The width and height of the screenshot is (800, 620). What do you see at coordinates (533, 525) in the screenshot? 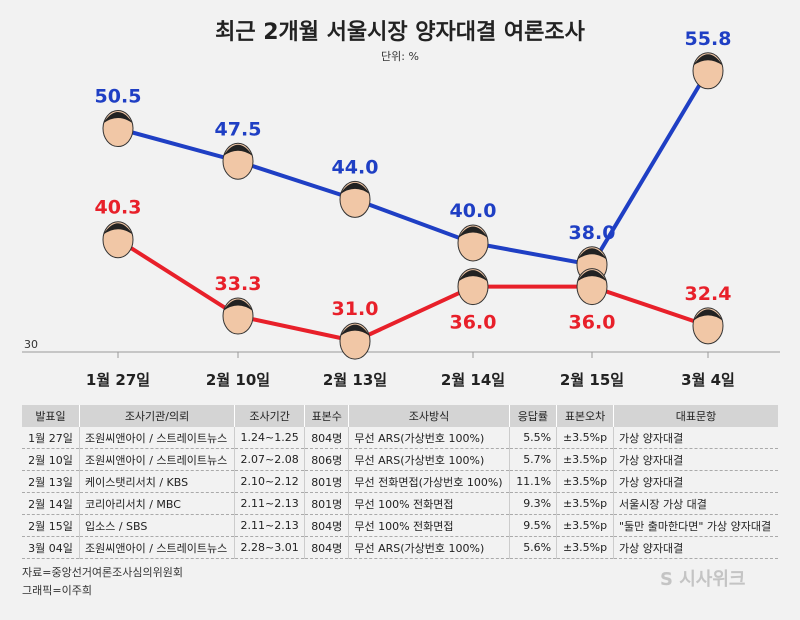
I see `table-cell: 9.5%` at bounding box center [533, 525].